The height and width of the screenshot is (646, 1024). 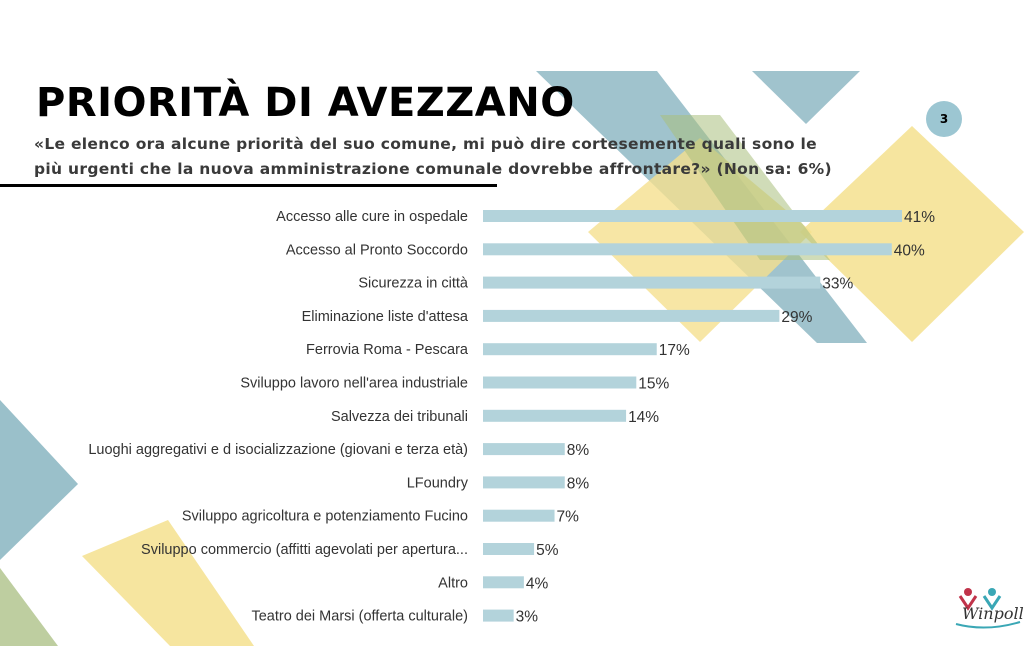 What do you see at coordinates (413, 284) in the screenshot?
I see `category-label: Sicurezza in città` at bounding box center [413, 284].